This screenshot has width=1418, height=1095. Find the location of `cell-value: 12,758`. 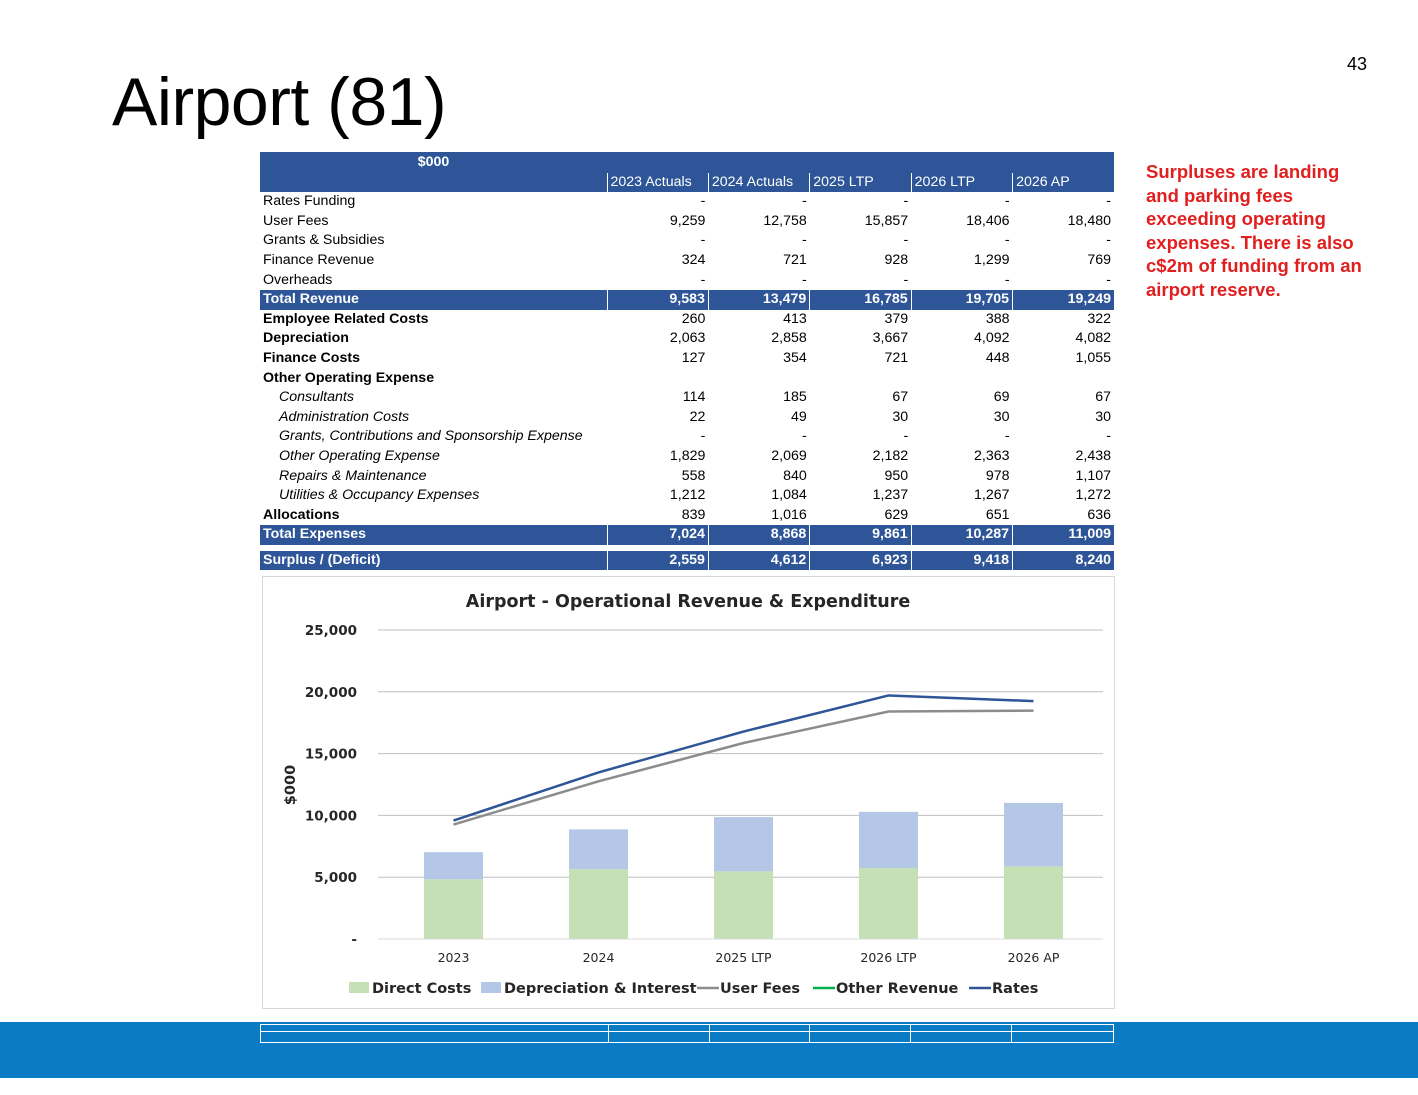

cell-value: 12,758 is located at coordinates (785, 220).